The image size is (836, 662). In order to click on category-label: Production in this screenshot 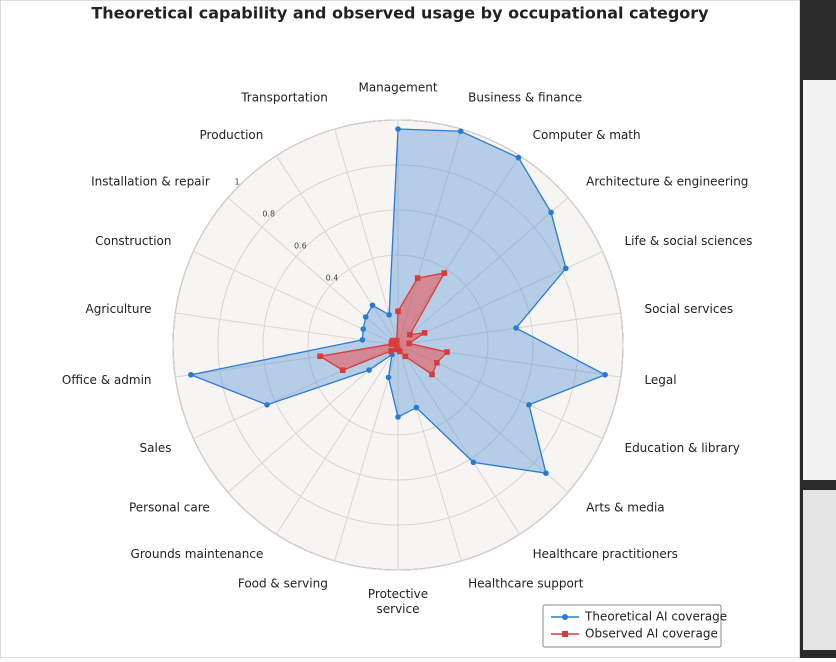, I will do `click(232, 135)`.